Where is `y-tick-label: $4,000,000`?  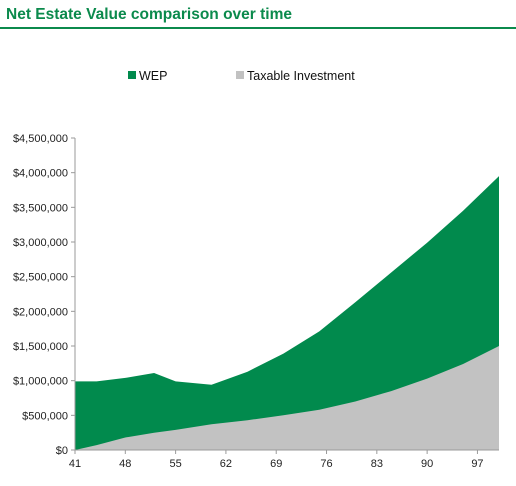 y-tick-label: $4,000,000 is located at coordinates (40, 174).